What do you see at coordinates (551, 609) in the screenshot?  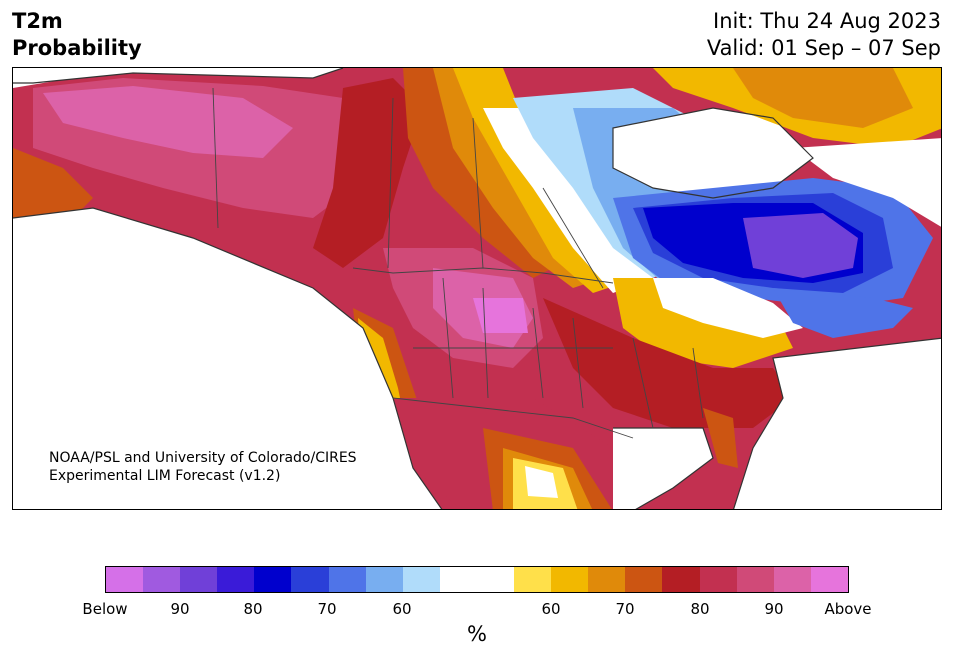 I see `cb-label-above-60: 60` at bounding box center [551, 609].